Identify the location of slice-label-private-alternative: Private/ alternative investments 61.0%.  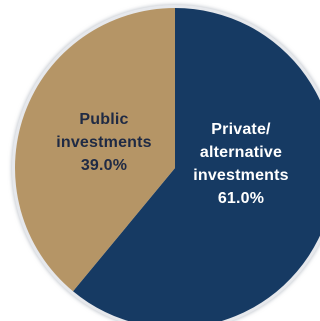
(241, 164).